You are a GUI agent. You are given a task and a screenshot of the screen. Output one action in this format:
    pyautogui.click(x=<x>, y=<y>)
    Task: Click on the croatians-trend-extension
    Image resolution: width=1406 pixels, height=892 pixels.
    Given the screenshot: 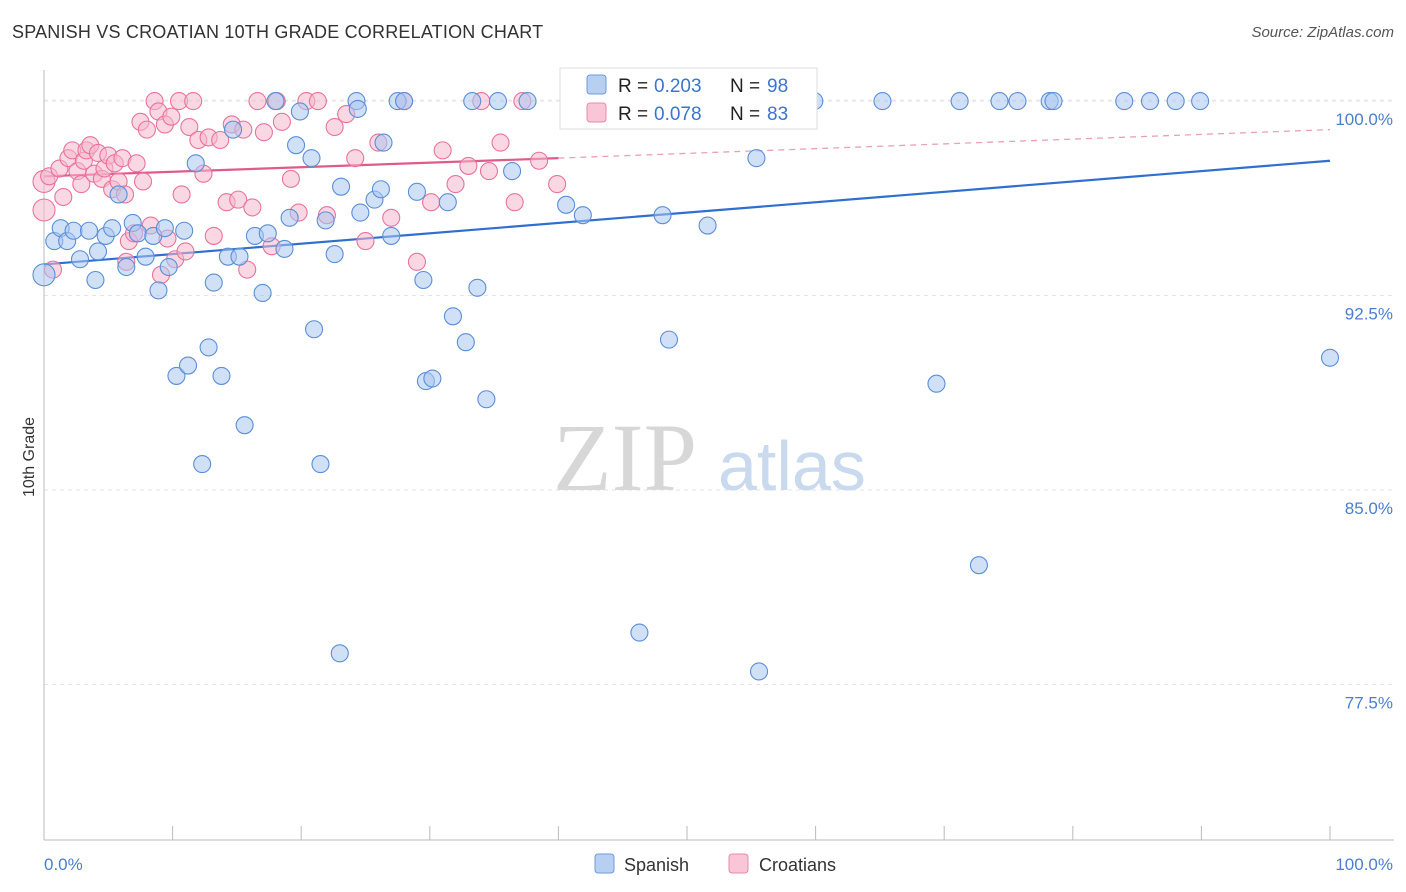 What is the action you would take?
    pyautogui.click(x=944, y=143)
    